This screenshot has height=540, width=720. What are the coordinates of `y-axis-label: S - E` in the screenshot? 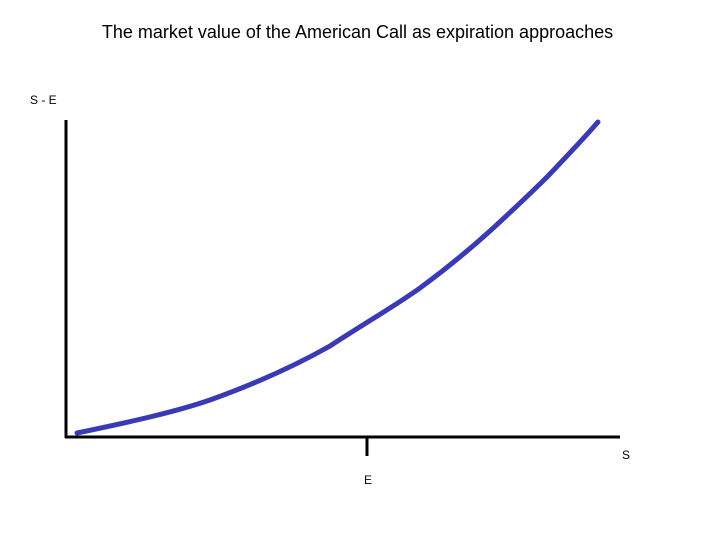 It's located at (43, 100).